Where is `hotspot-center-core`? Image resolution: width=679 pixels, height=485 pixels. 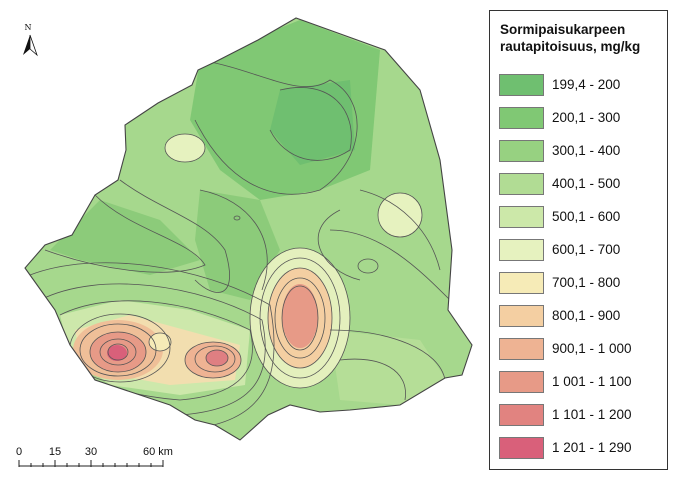
hotspot-center-core is located at coordinates (217, 358).